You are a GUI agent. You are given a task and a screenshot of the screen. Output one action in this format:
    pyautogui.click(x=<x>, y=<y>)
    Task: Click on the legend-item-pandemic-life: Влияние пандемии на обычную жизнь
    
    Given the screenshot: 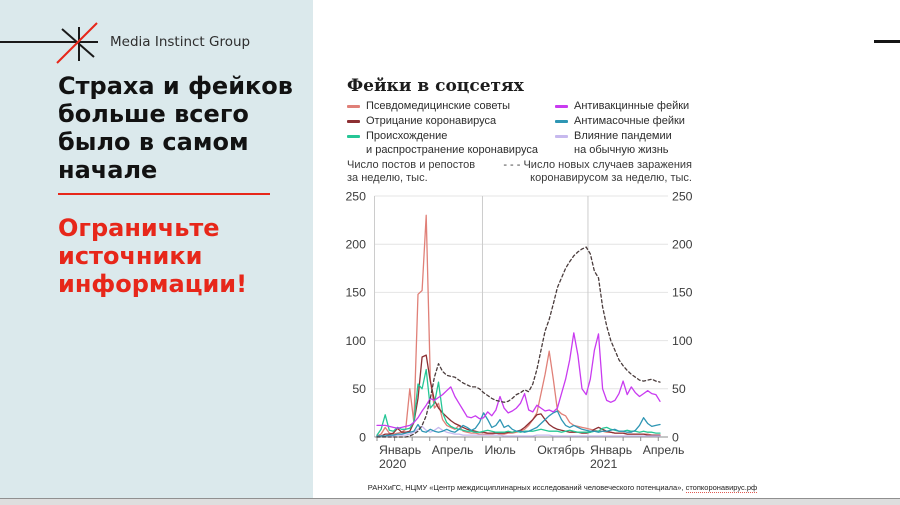 What is the action you would take?
    pyautogui.click(x=613, y=143)
    